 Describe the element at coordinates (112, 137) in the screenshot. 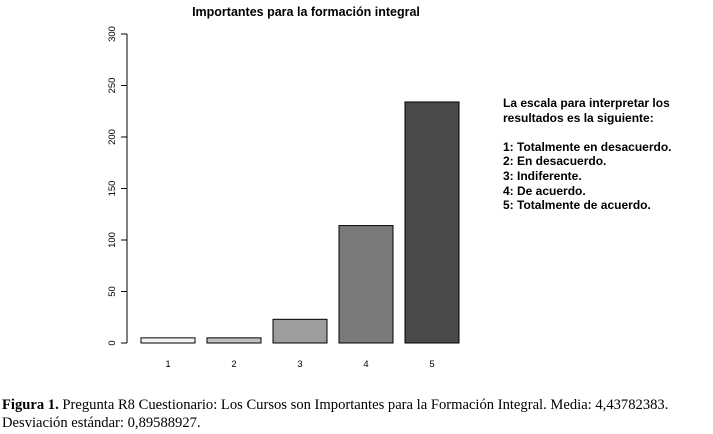

I see `y-tick-label: 200` at that location.